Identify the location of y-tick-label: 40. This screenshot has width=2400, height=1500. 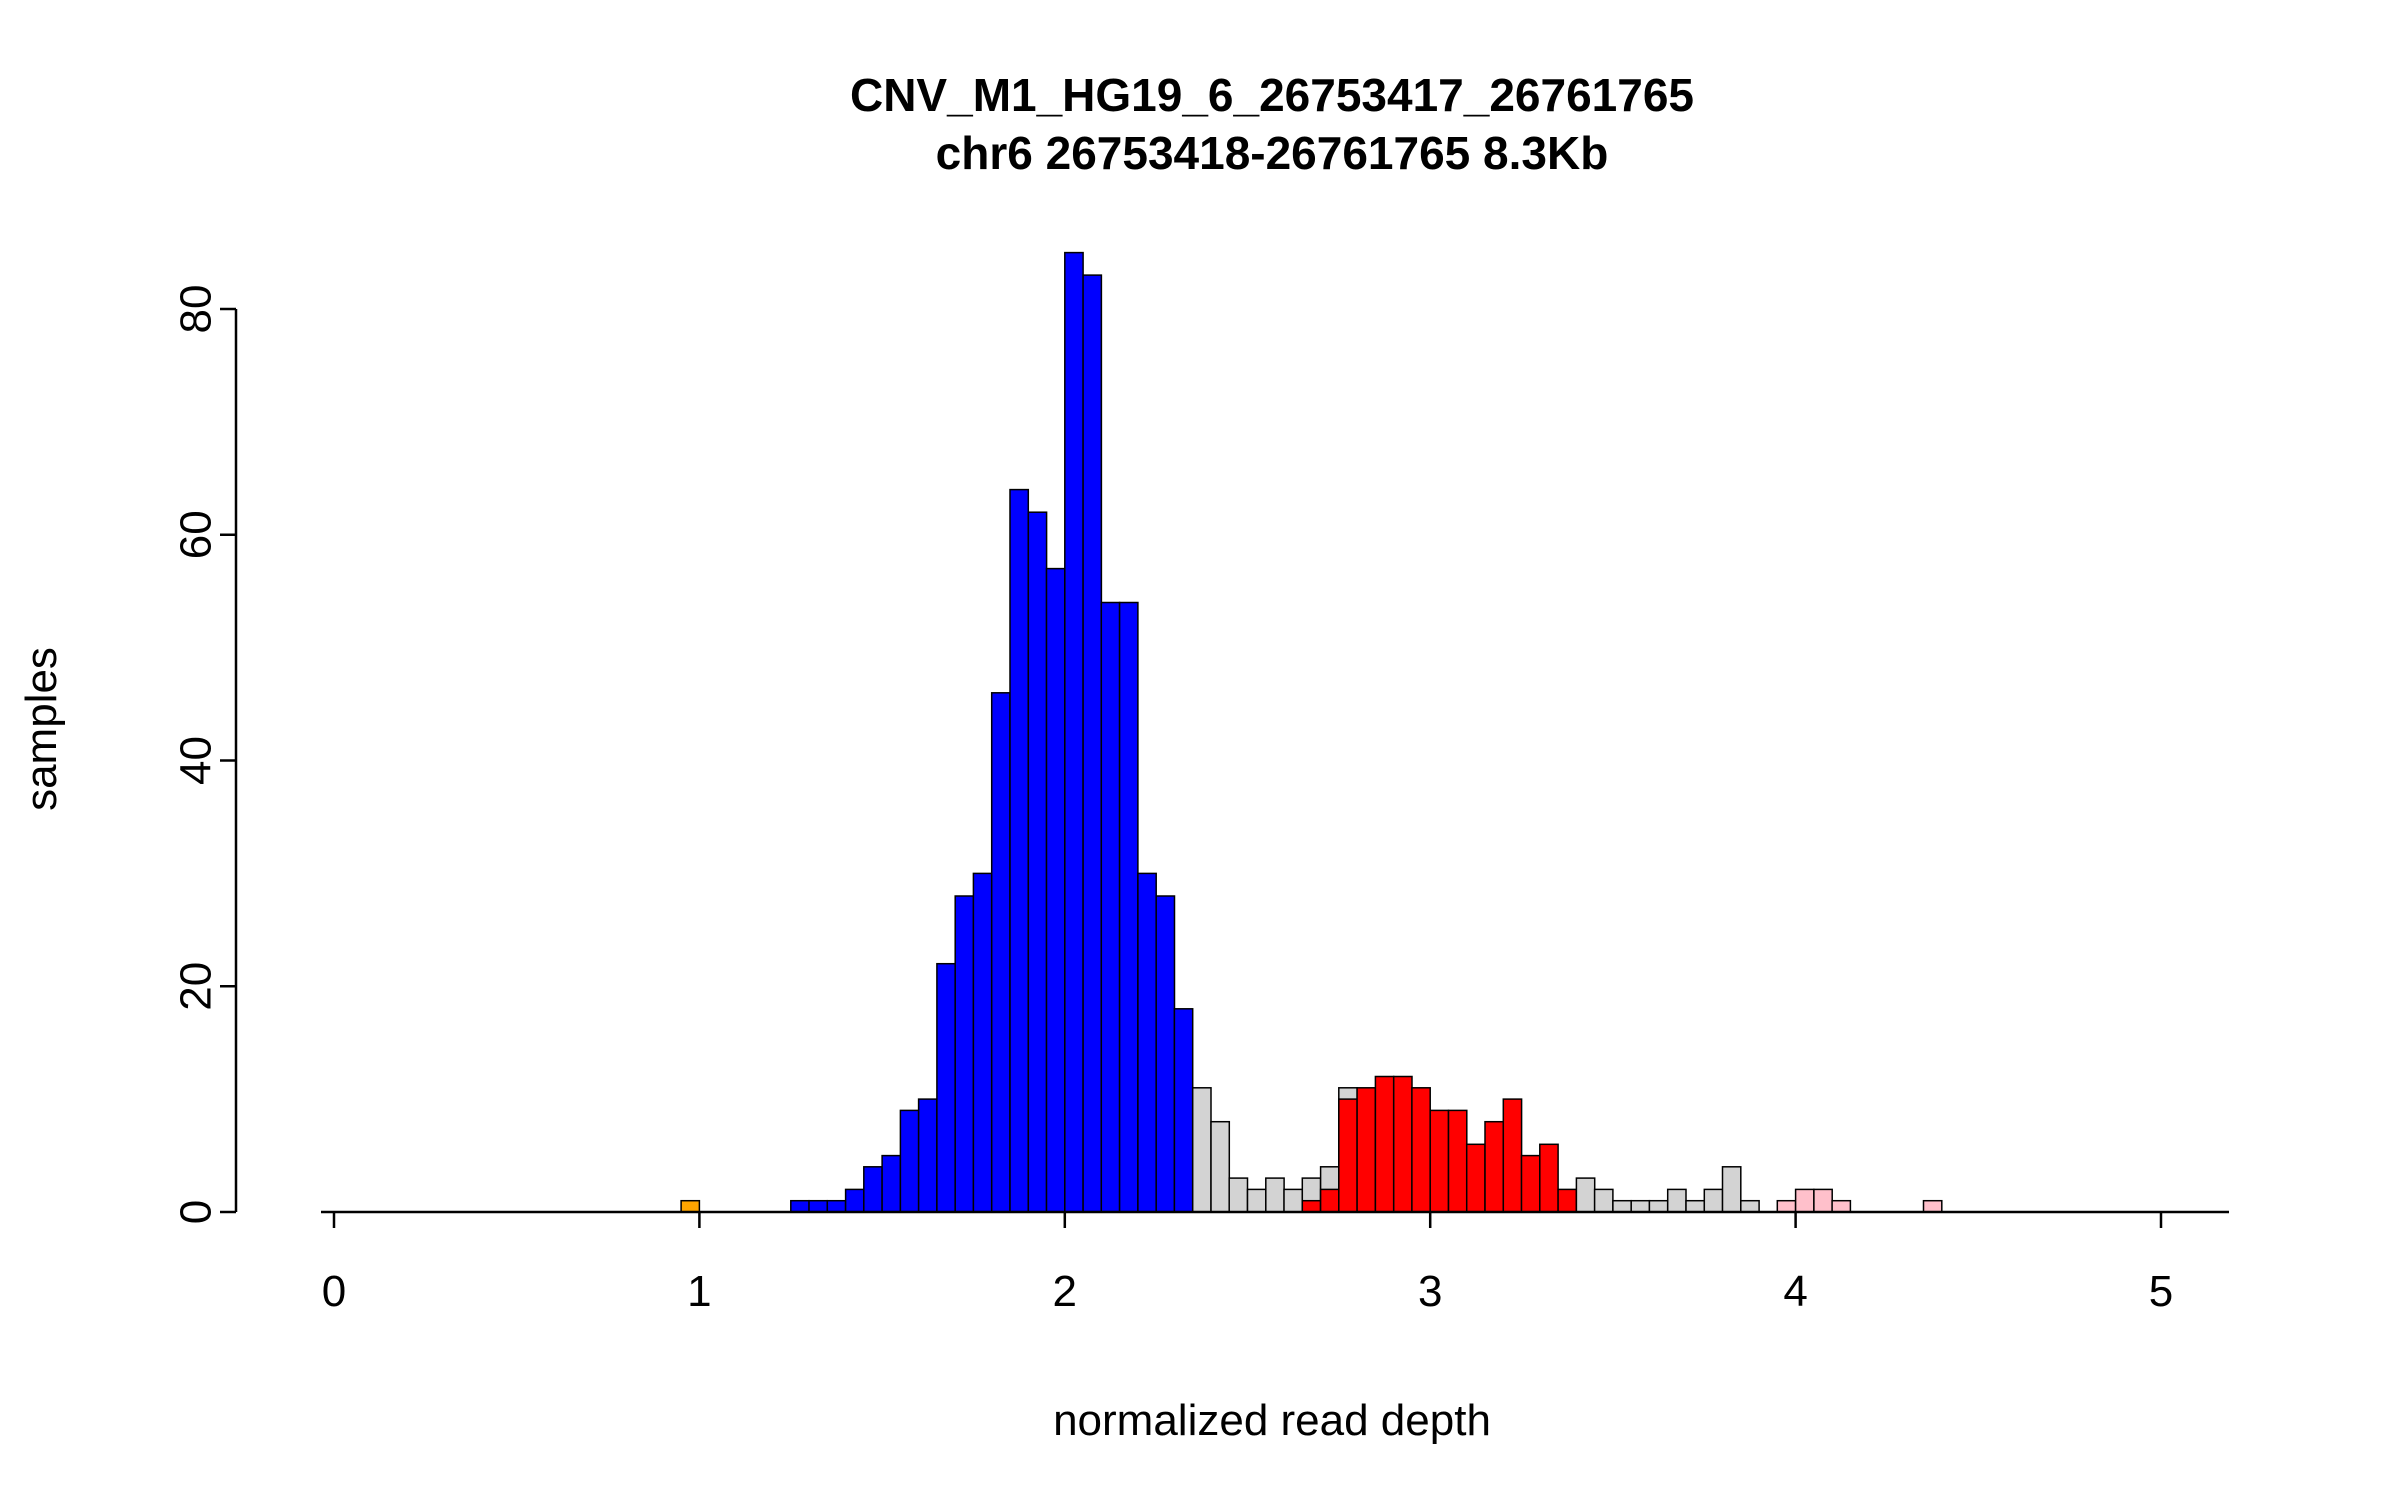
(196, 760).